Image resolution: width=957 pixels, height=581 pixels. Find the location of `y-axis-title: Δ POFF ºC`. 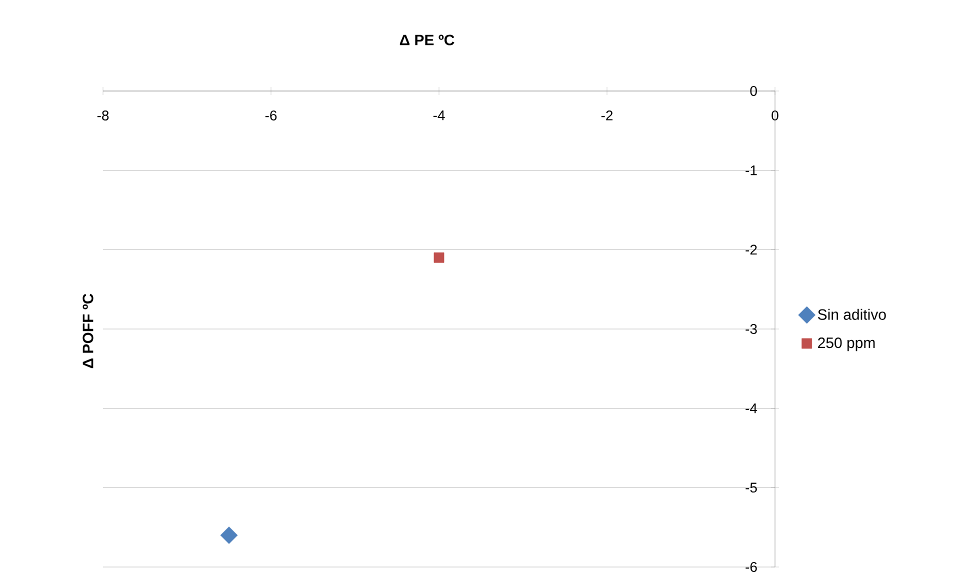

y-axis-title: Δ POFF ºC is located at coordinates (88, 331).